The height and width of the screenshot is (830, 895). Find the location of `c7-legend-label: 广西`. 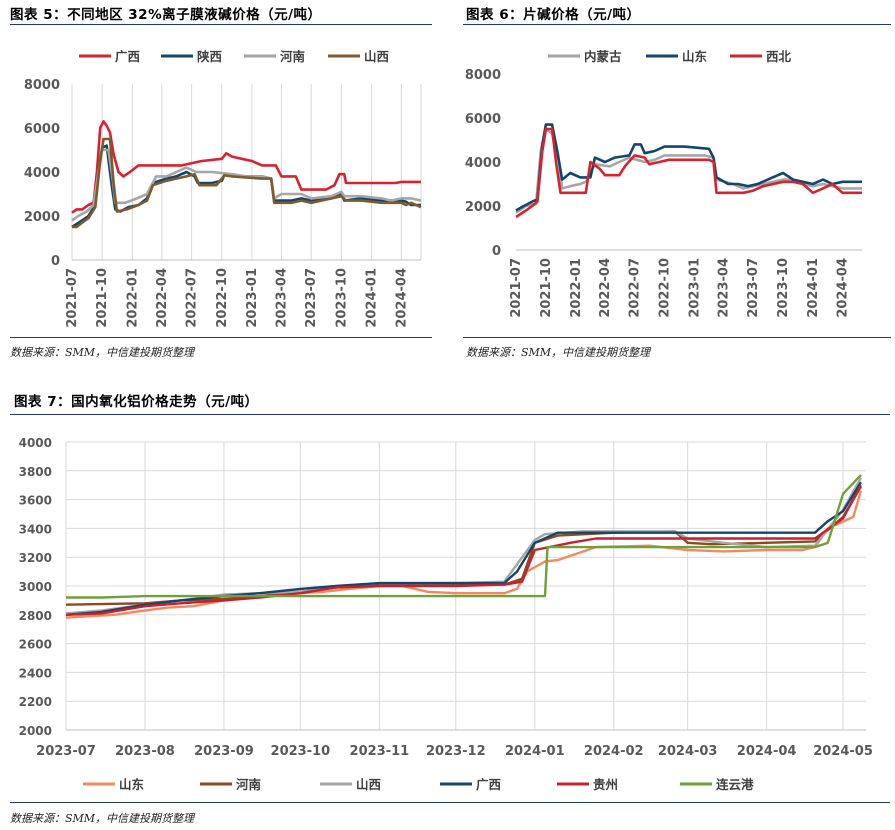

c7-legend-label: 广西 is located at coordinates (488, 784).